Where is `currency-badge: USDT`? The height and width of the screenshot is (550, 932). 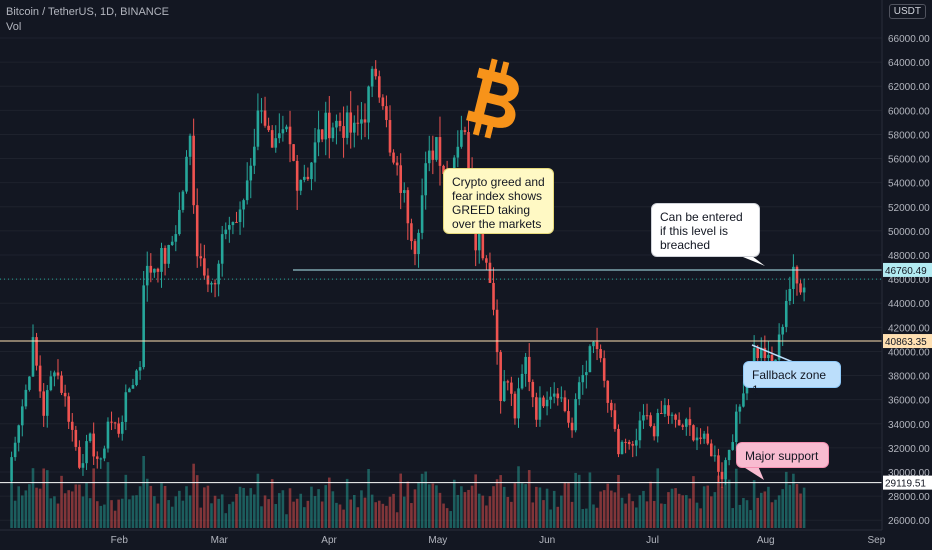 currency-badge: USDT is located at coordinates (907, 11).